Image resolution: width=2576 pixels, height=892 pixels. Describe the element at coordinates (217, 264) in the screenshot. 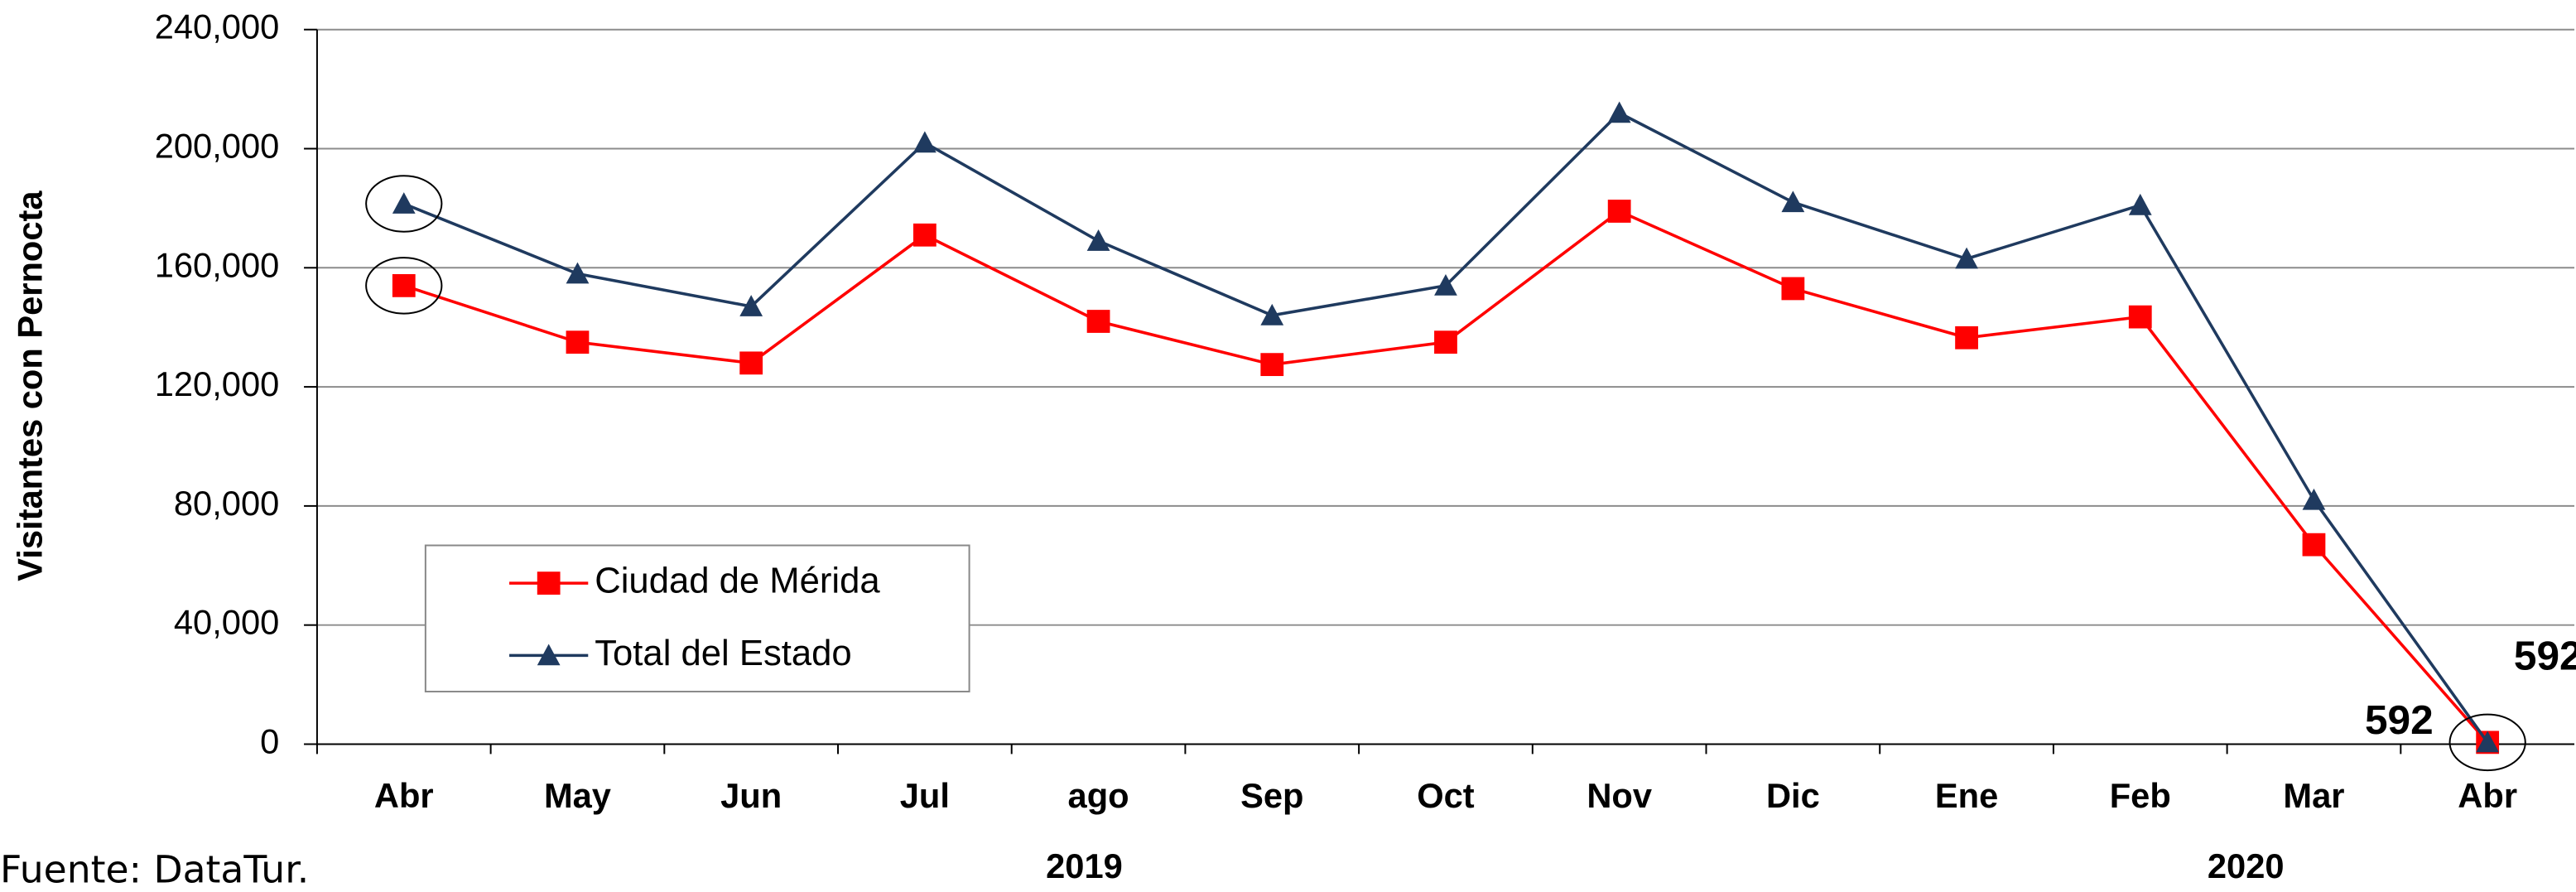

I see `y-tick-label: 160,000` at that location.